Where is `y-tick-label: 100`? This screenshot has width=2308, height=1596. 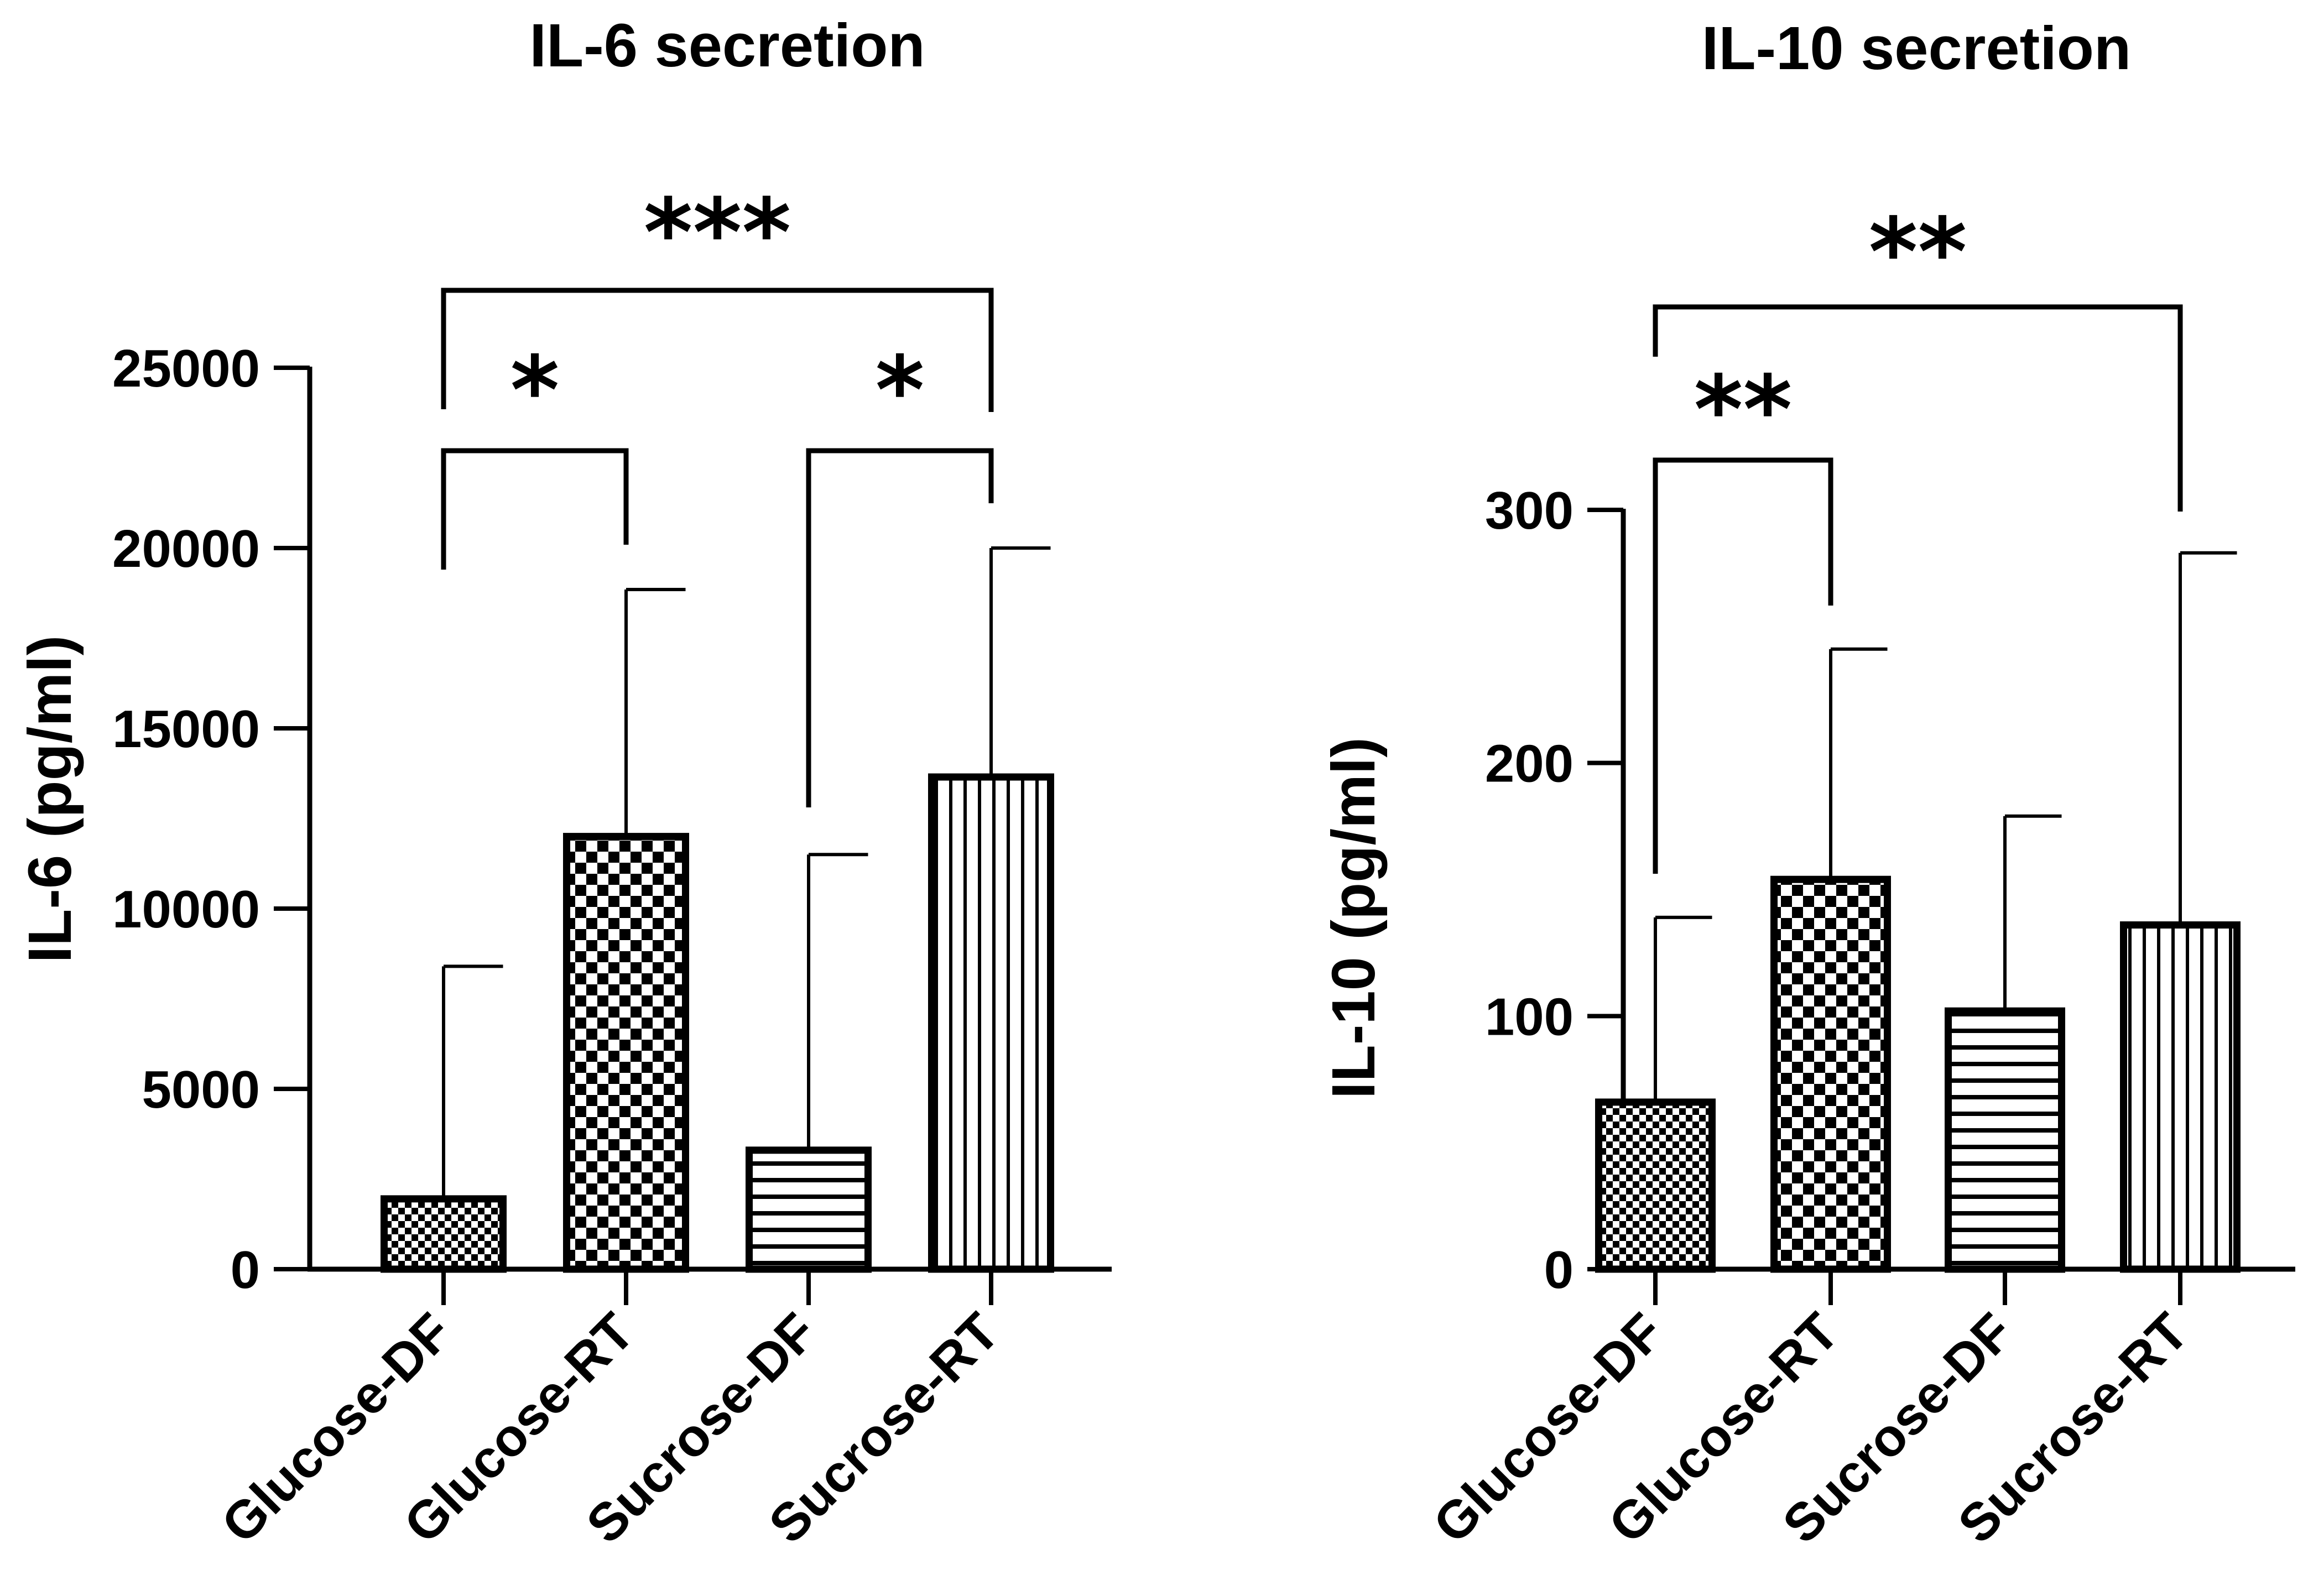
y-tick-label: 100 is located at coordinates (1530, 1017).